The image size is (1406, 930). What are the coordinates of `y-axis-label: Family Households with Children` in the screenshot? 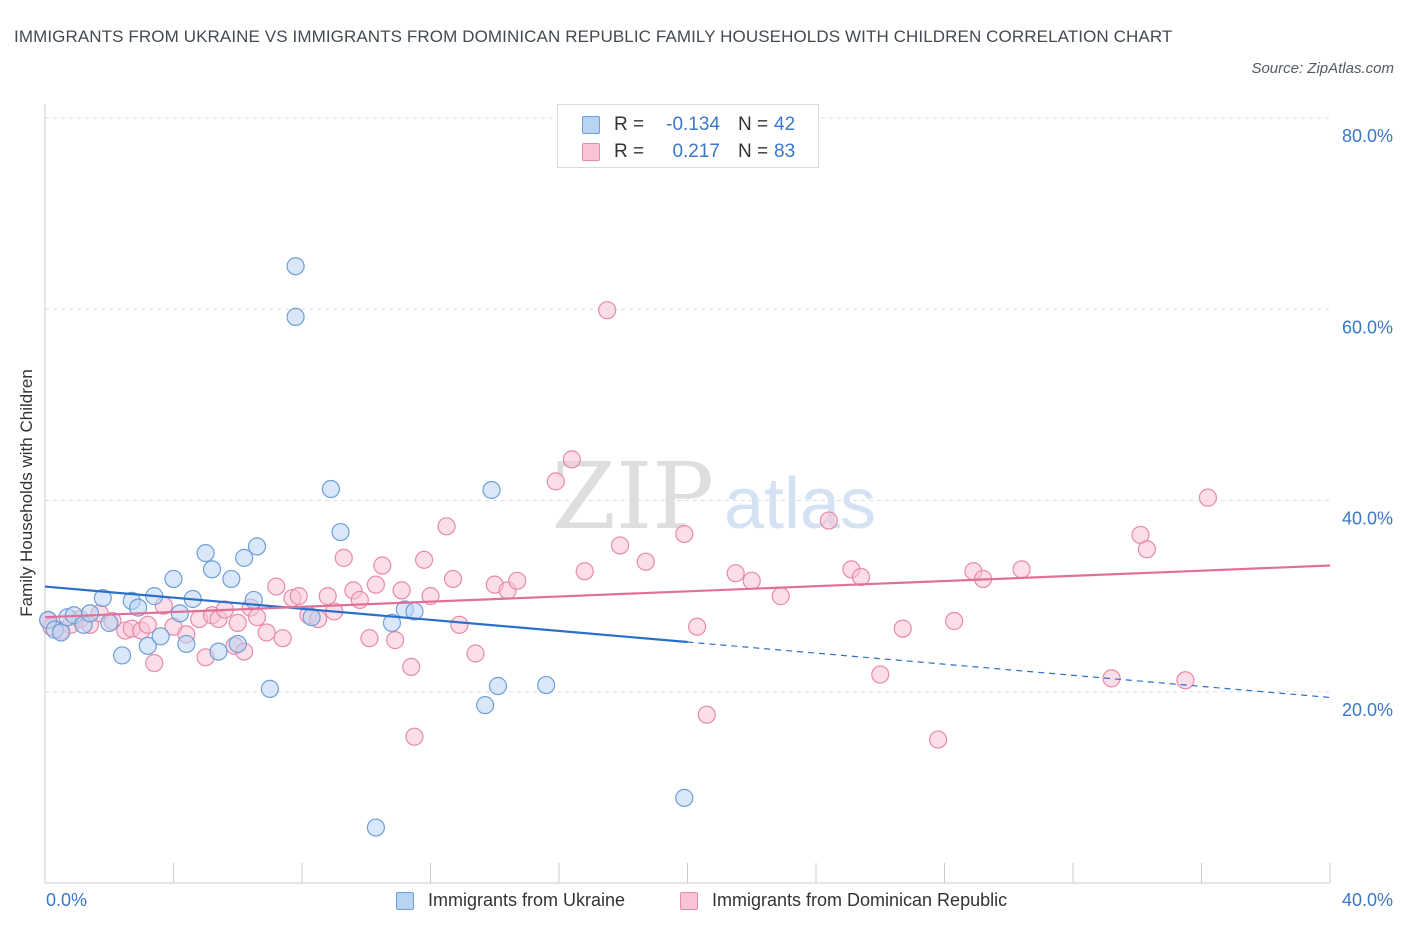 It's located at (26, 493).